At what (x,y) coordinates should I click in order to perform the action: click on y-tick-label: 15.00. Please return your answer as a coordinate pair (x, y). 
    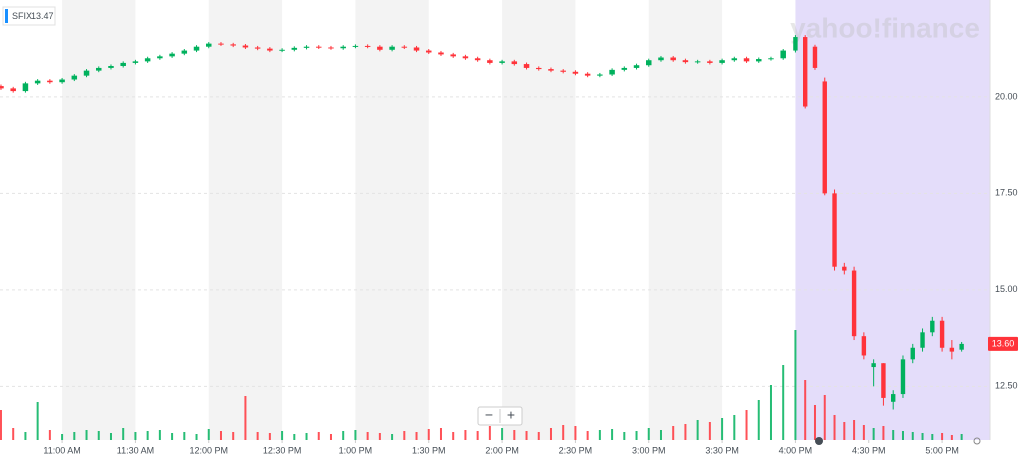
    Looking at the image, I should click on (1006, 289).